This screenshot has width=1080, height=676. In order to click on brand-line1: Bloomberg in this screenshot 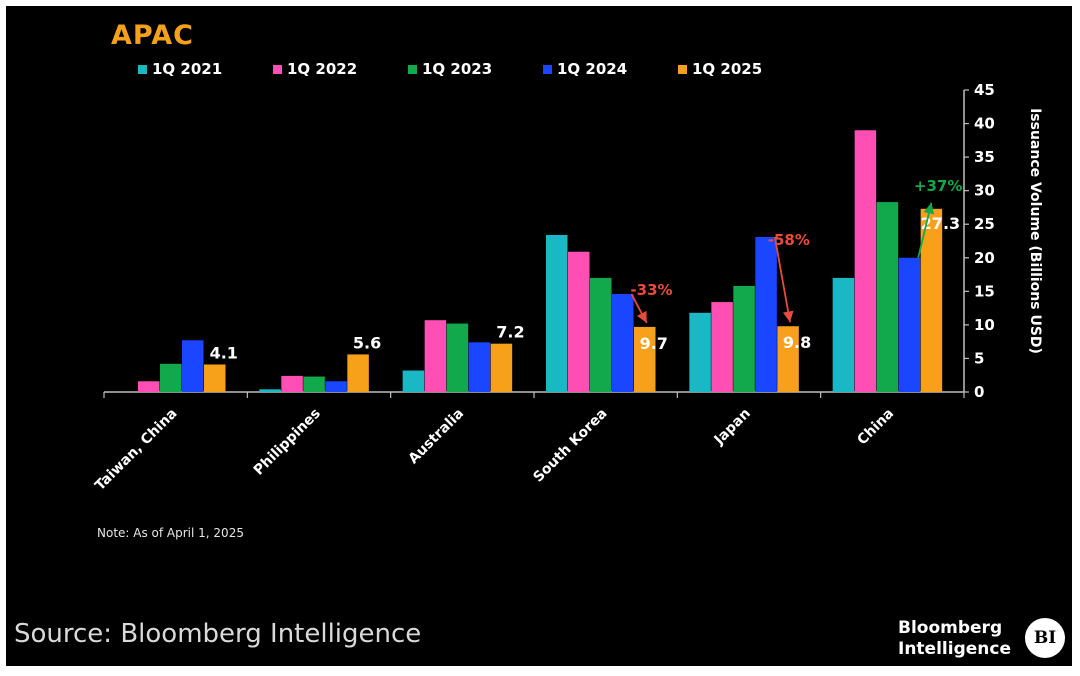, I will do `click(950, 628)`.